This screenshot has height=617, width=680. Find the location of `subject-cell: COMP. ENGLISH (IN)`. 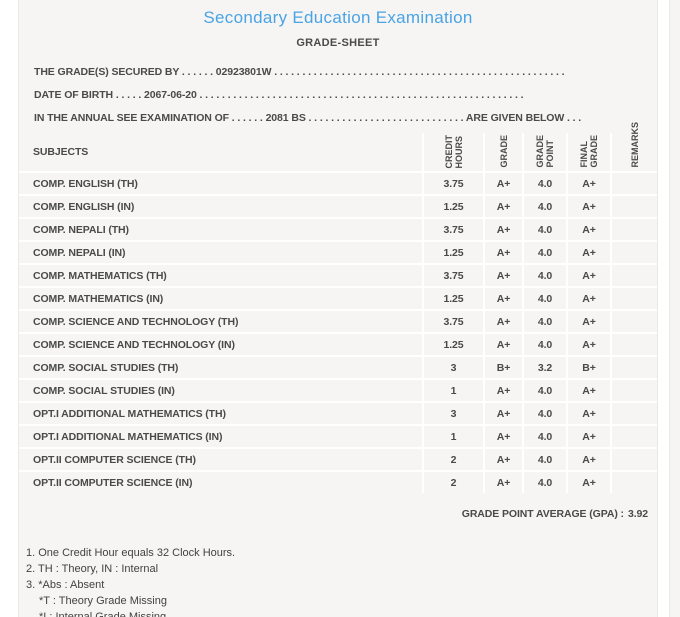

subject-cell: COMP. ENGLISH (IN) is located at coordinates (220, 206).